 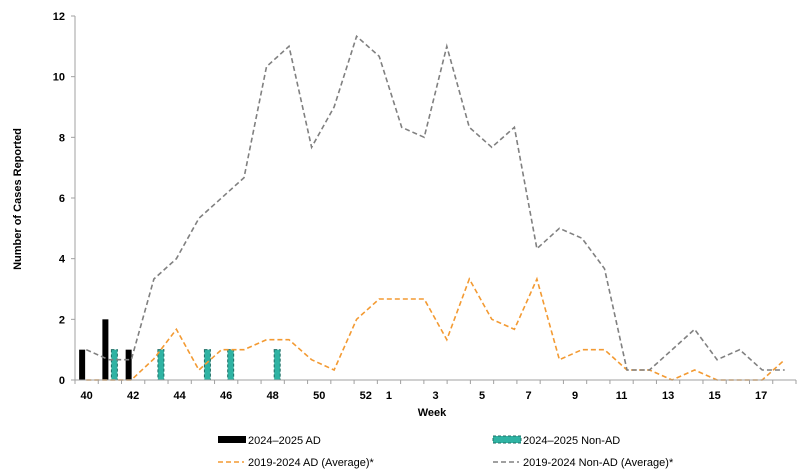 What do you see at coordinates (714, 396) in the screenshot?
I see `x-tick-label: 15` at bounding box center [714, 396].